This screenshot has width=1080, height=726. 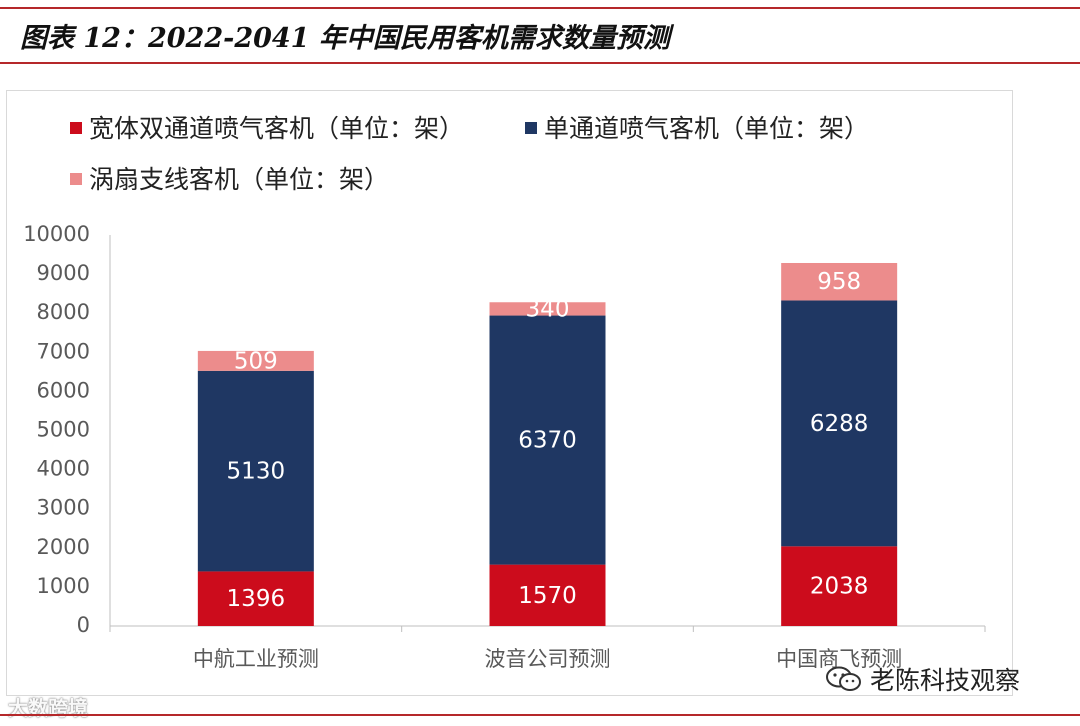 What do you see at coordinates (63, 469) in the screenshot?
I see `y-tick-label: 4000` at bounding box center [63, 469].